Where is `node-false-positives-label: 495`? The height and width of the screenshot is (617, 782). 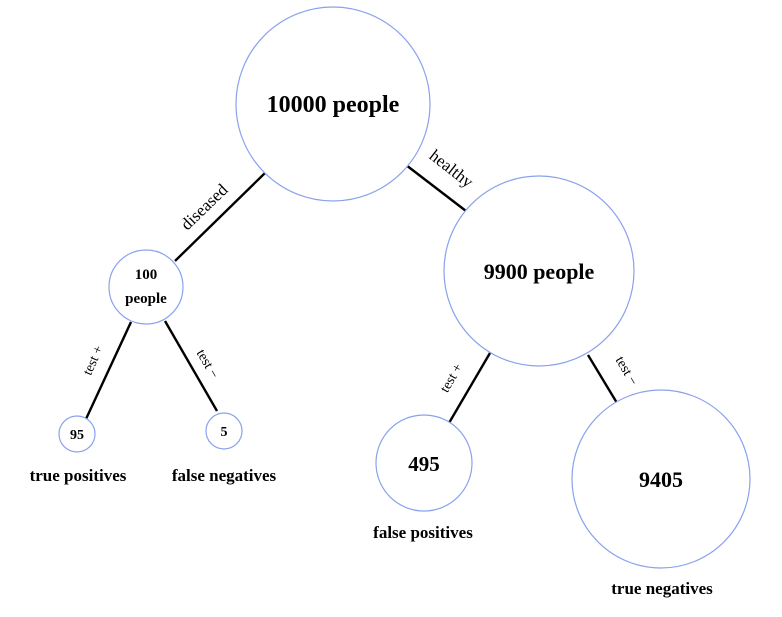
node-false-positives-label: 495 is located at coordinates (424, 464).